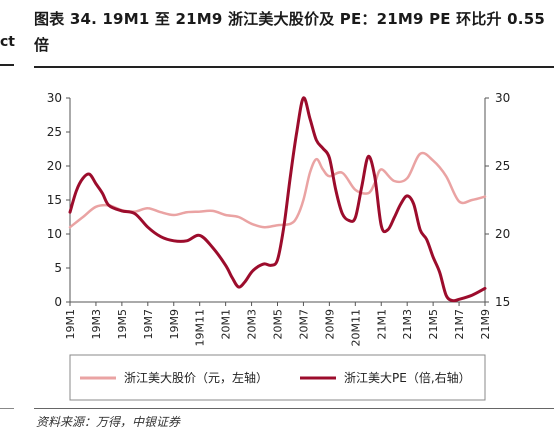  What do you see at coordinates (407, 324) in the screenshot?
I see `x-tick-label: 21M3` at bounding box center [407, 324].